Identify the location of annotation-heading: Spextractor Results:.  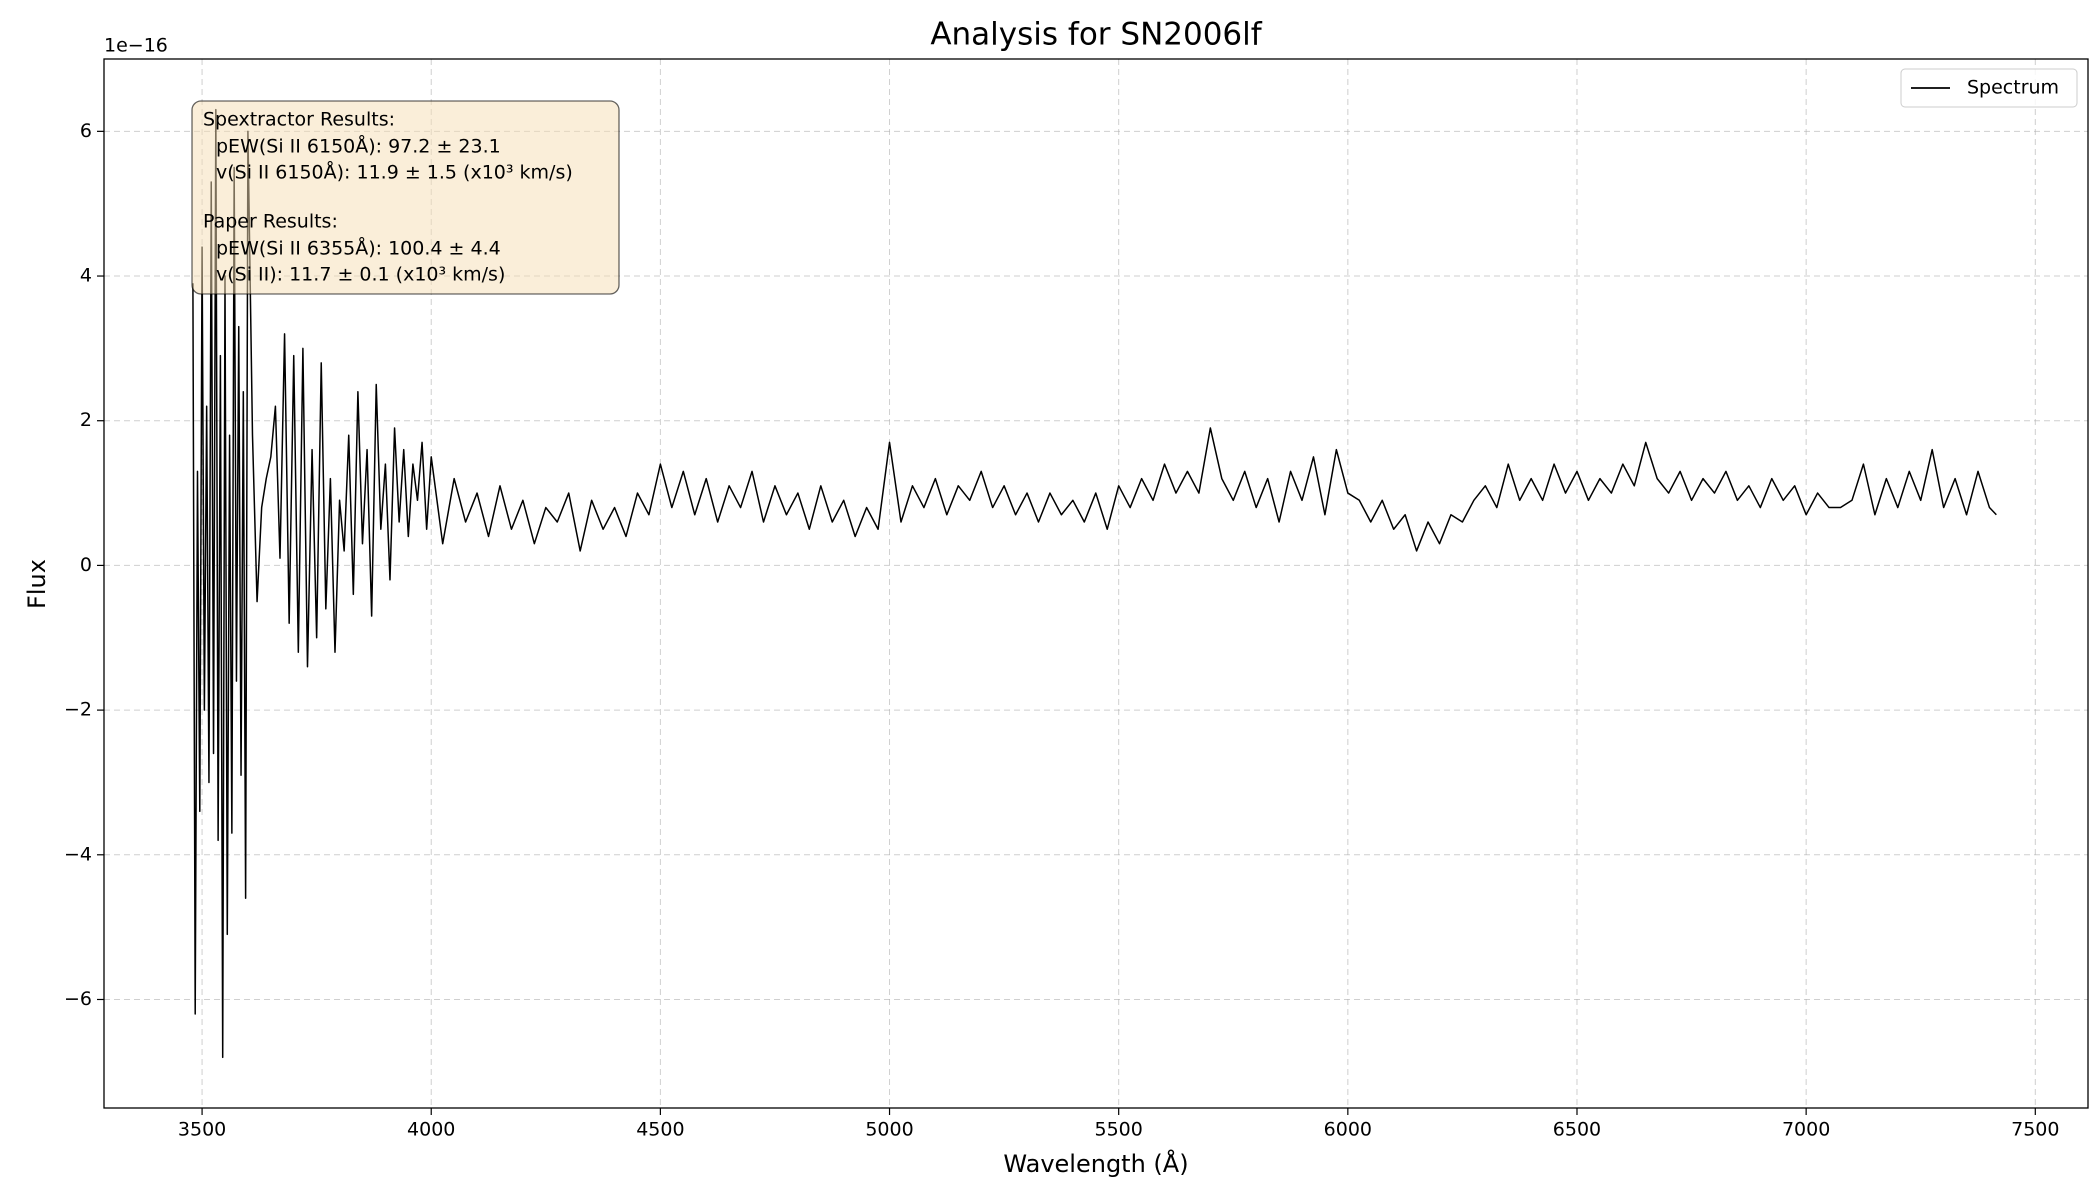
(299, 120).